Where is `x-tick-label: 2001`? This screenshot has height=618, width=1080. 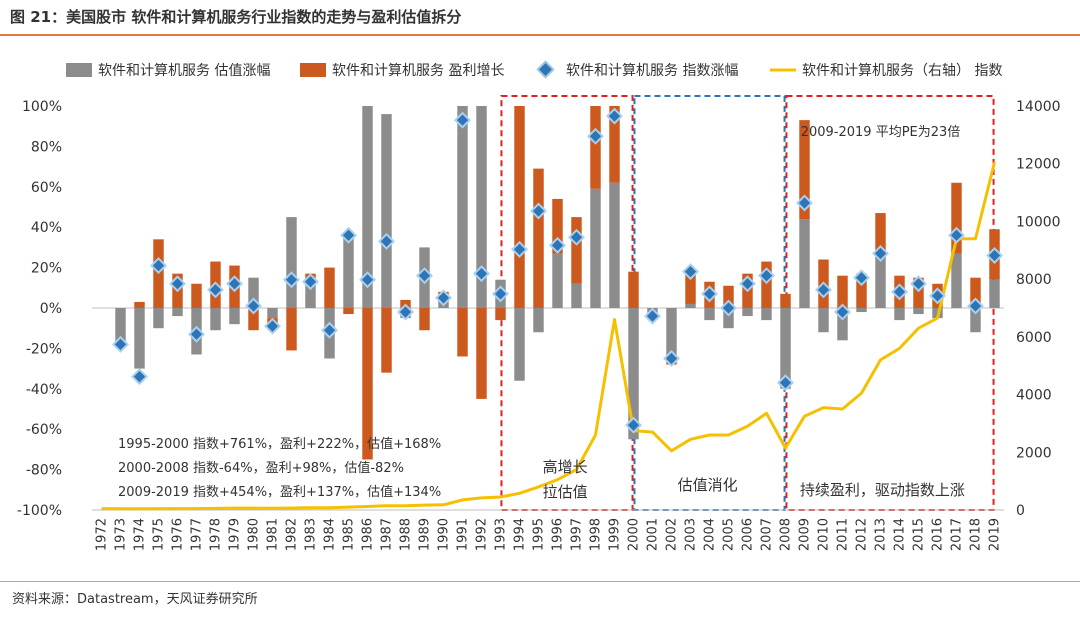 x-tick-label: 2001 is located at coordinates (653, 534).